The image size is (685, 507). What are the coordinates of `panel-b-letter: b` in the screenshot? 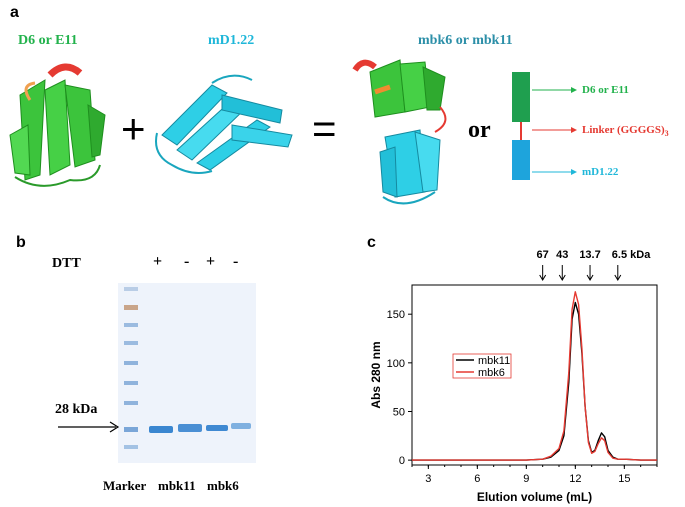 It's located at (21, 242).